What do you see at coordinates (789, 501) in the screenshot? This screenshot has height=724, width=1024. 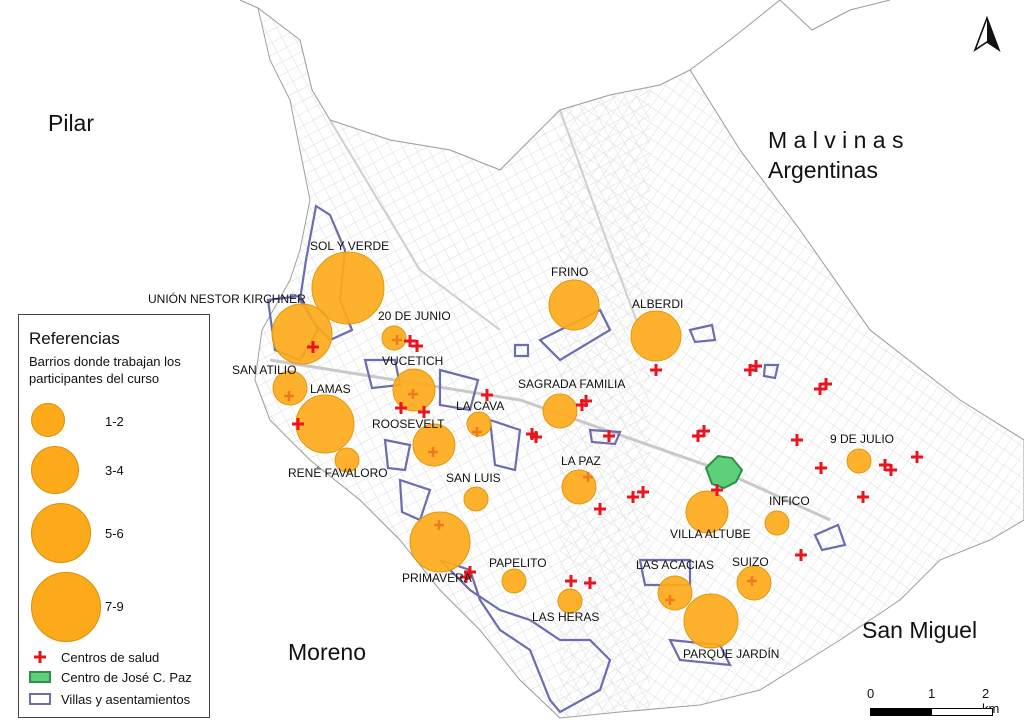 I see `label-infico: INFICO` at bounding box center [789, 501].